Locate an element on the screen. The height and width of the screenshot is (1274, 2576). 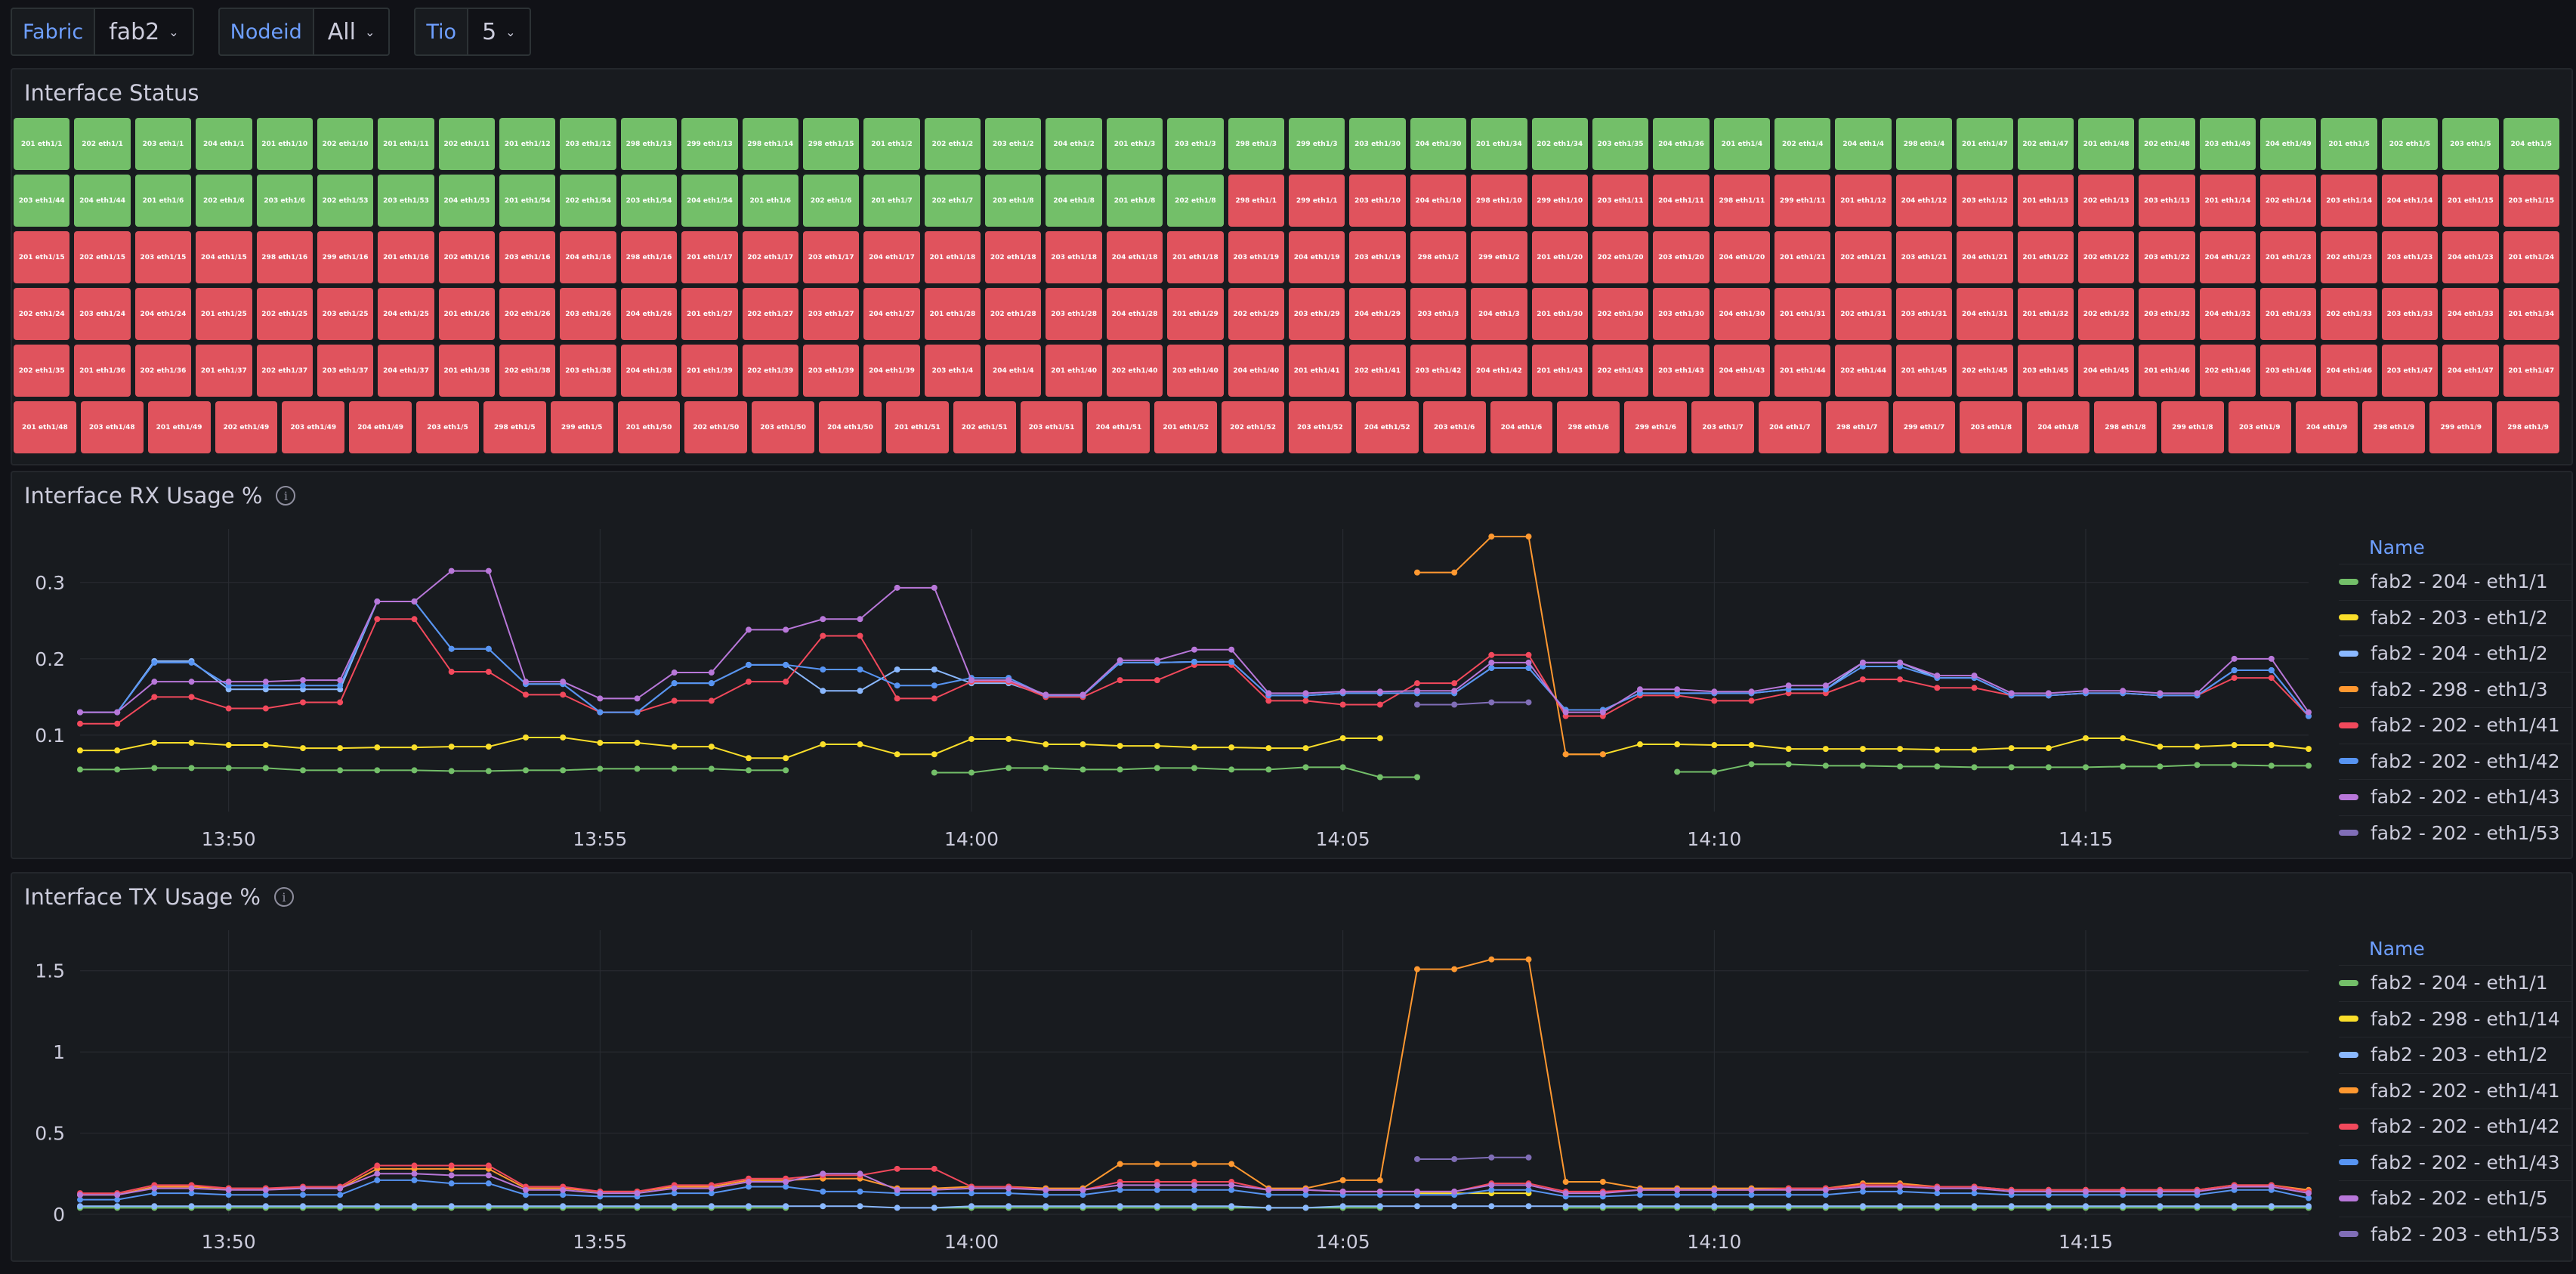
status-cell: 201 eth1/39 is located at coordinates (709, 371).